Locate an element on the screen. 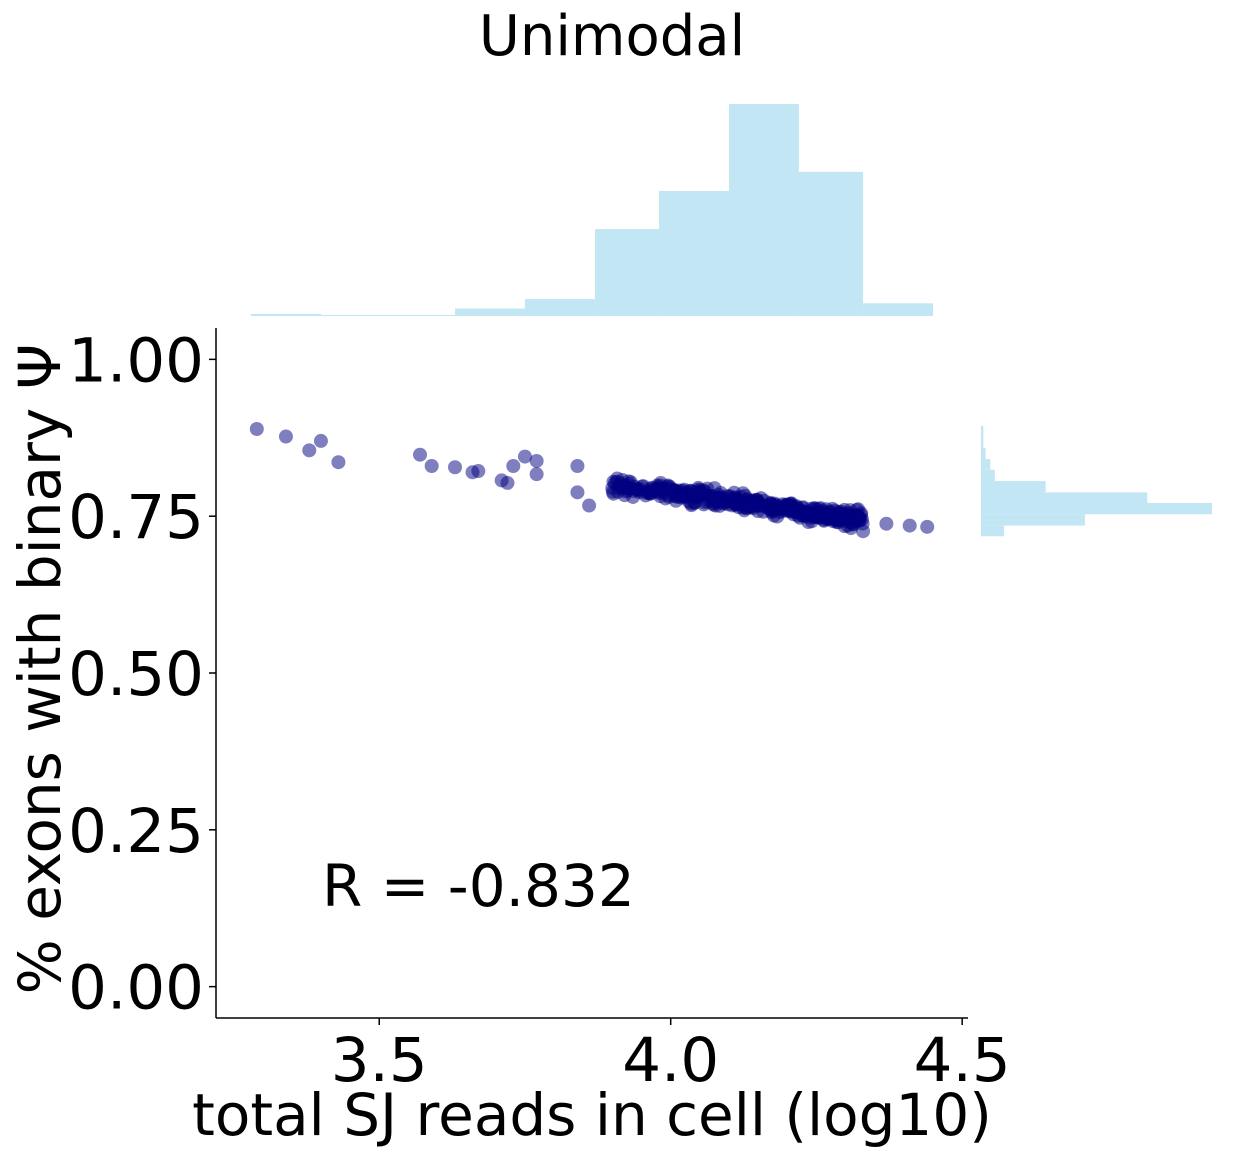  x-axis-ticks: 3.5 4.0 4.5 is located at coordinates (671, 1057).